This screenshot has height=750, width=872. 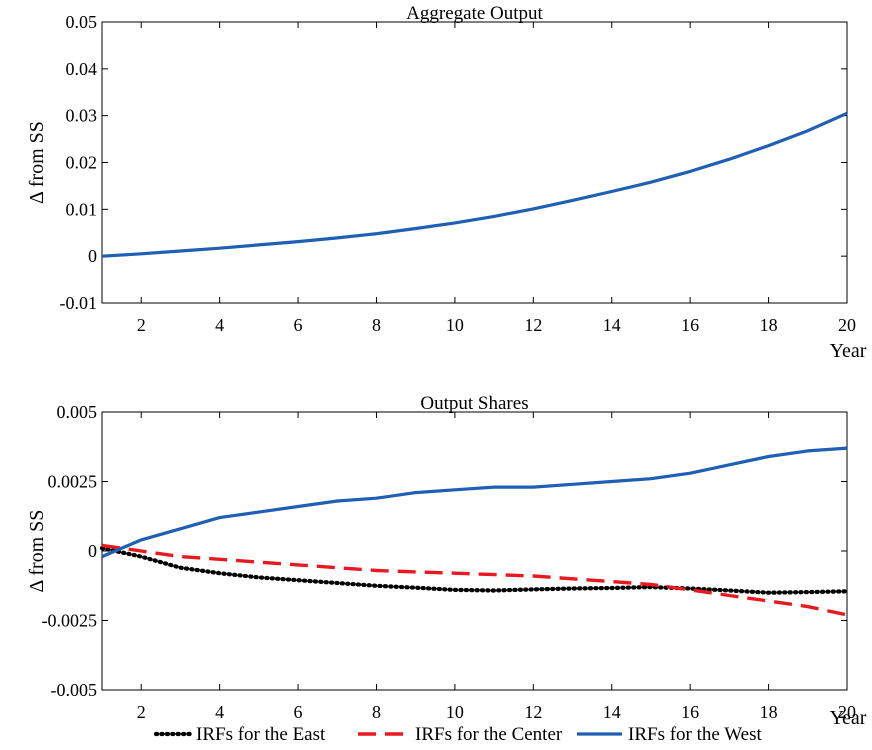 I want to click on y-tick-label: 0.04, so click(x=82, y=69).